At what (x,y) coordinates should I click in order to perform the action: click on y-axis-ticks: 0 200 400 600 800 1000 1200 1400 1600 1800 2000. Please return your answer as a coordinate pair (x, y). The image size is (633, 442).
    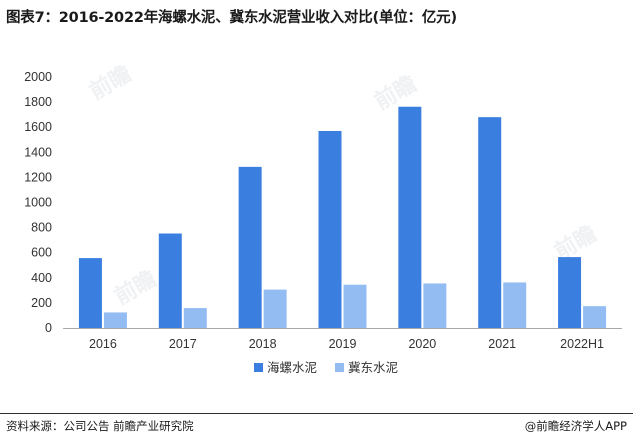
    Looking at the image, I should click on (38, 202).